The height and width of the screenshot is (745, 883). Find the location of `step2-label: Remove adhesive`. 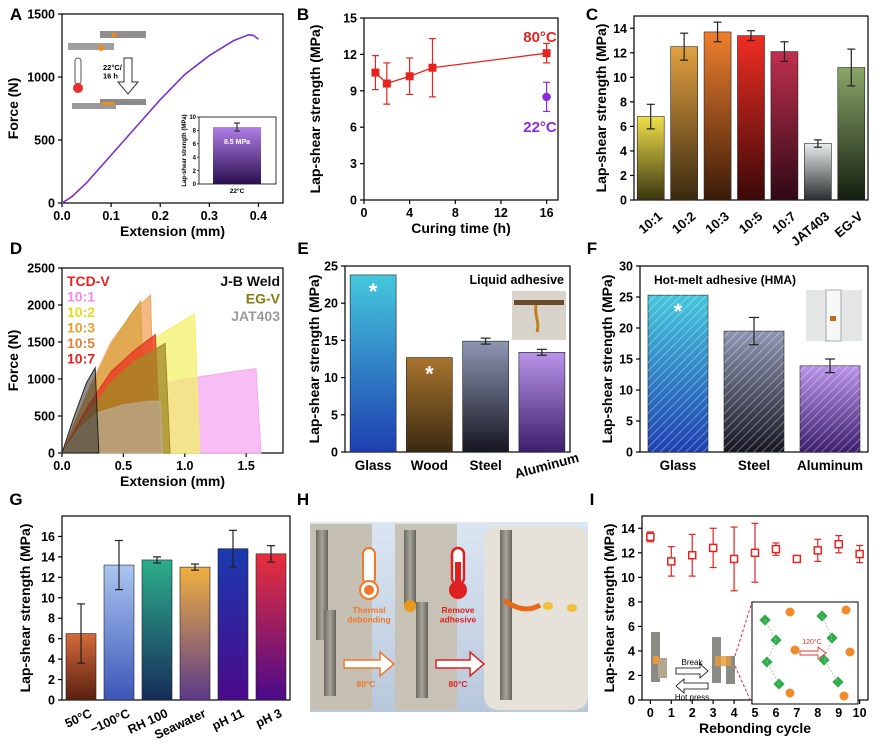

step2-label: Remove adhesive is located at coordinates (458, 614).